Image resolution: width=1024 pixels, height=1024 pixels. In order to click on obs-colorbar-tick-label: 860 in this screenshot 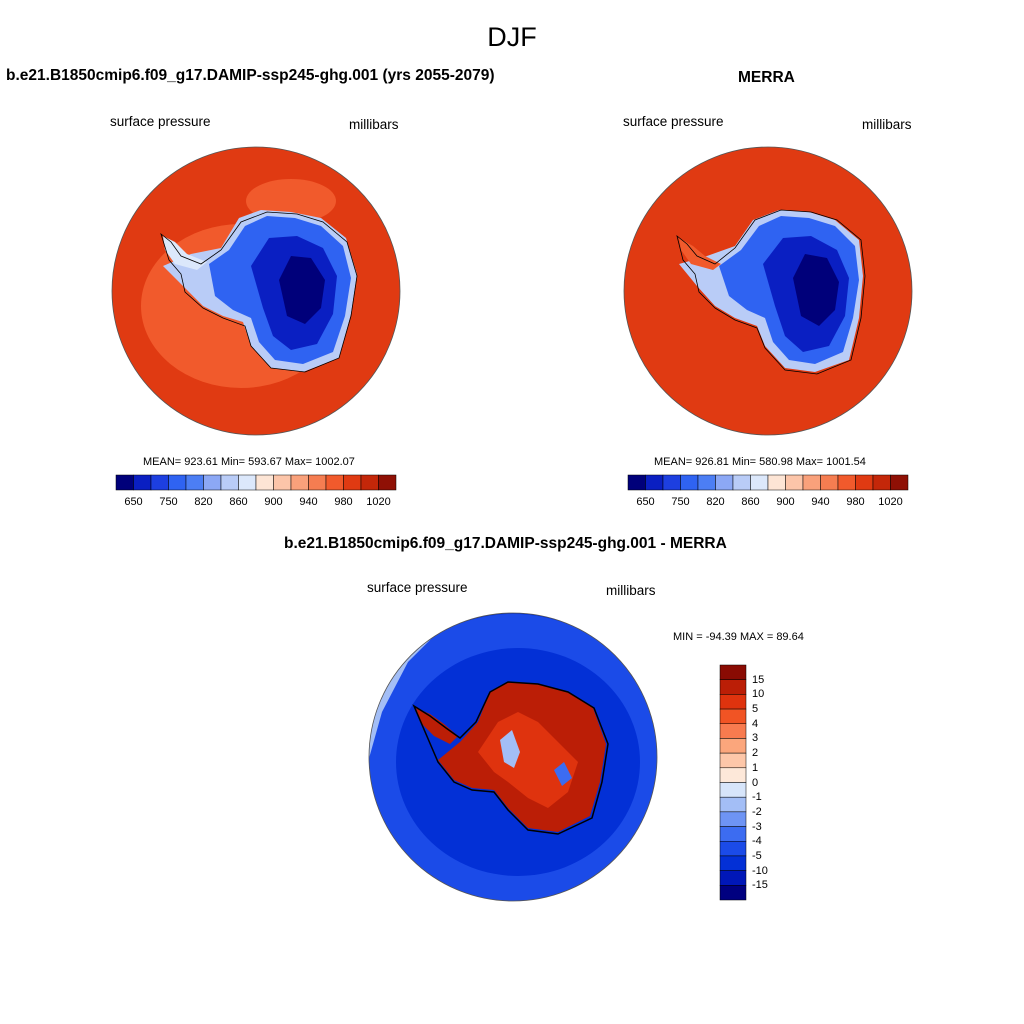, I will do `click(750, 502)`.